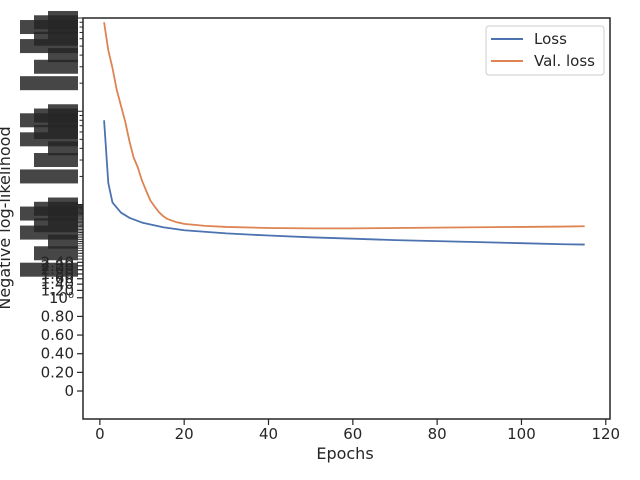 The width and height of the screenshot is (640, 480). What do you see at coordinates (437, 434) in the screenshot?
I see `x-tick-label: 80` at bounding box center [437, 434].